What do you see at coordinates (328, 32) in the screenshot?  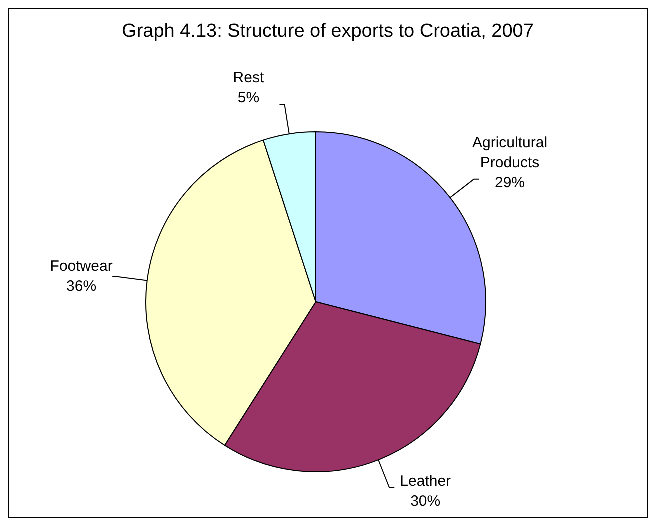 I see `chart-title: Graph 4.13: Structure of exports to Croatia, 2007` at bounding box center [328, 32].